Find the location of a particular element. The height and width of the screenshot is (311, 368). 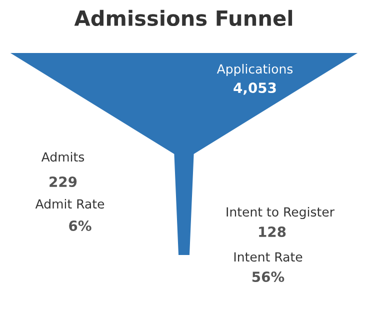

category-label: Intent to Register is located at coordinates (280, 213).